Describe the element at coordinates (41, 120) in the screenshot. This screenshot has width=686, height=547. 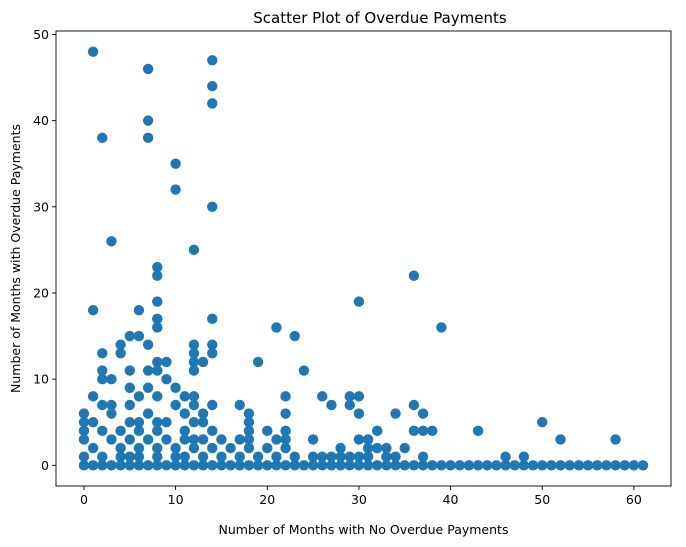
I see `y-tick-label: 40` at that location.